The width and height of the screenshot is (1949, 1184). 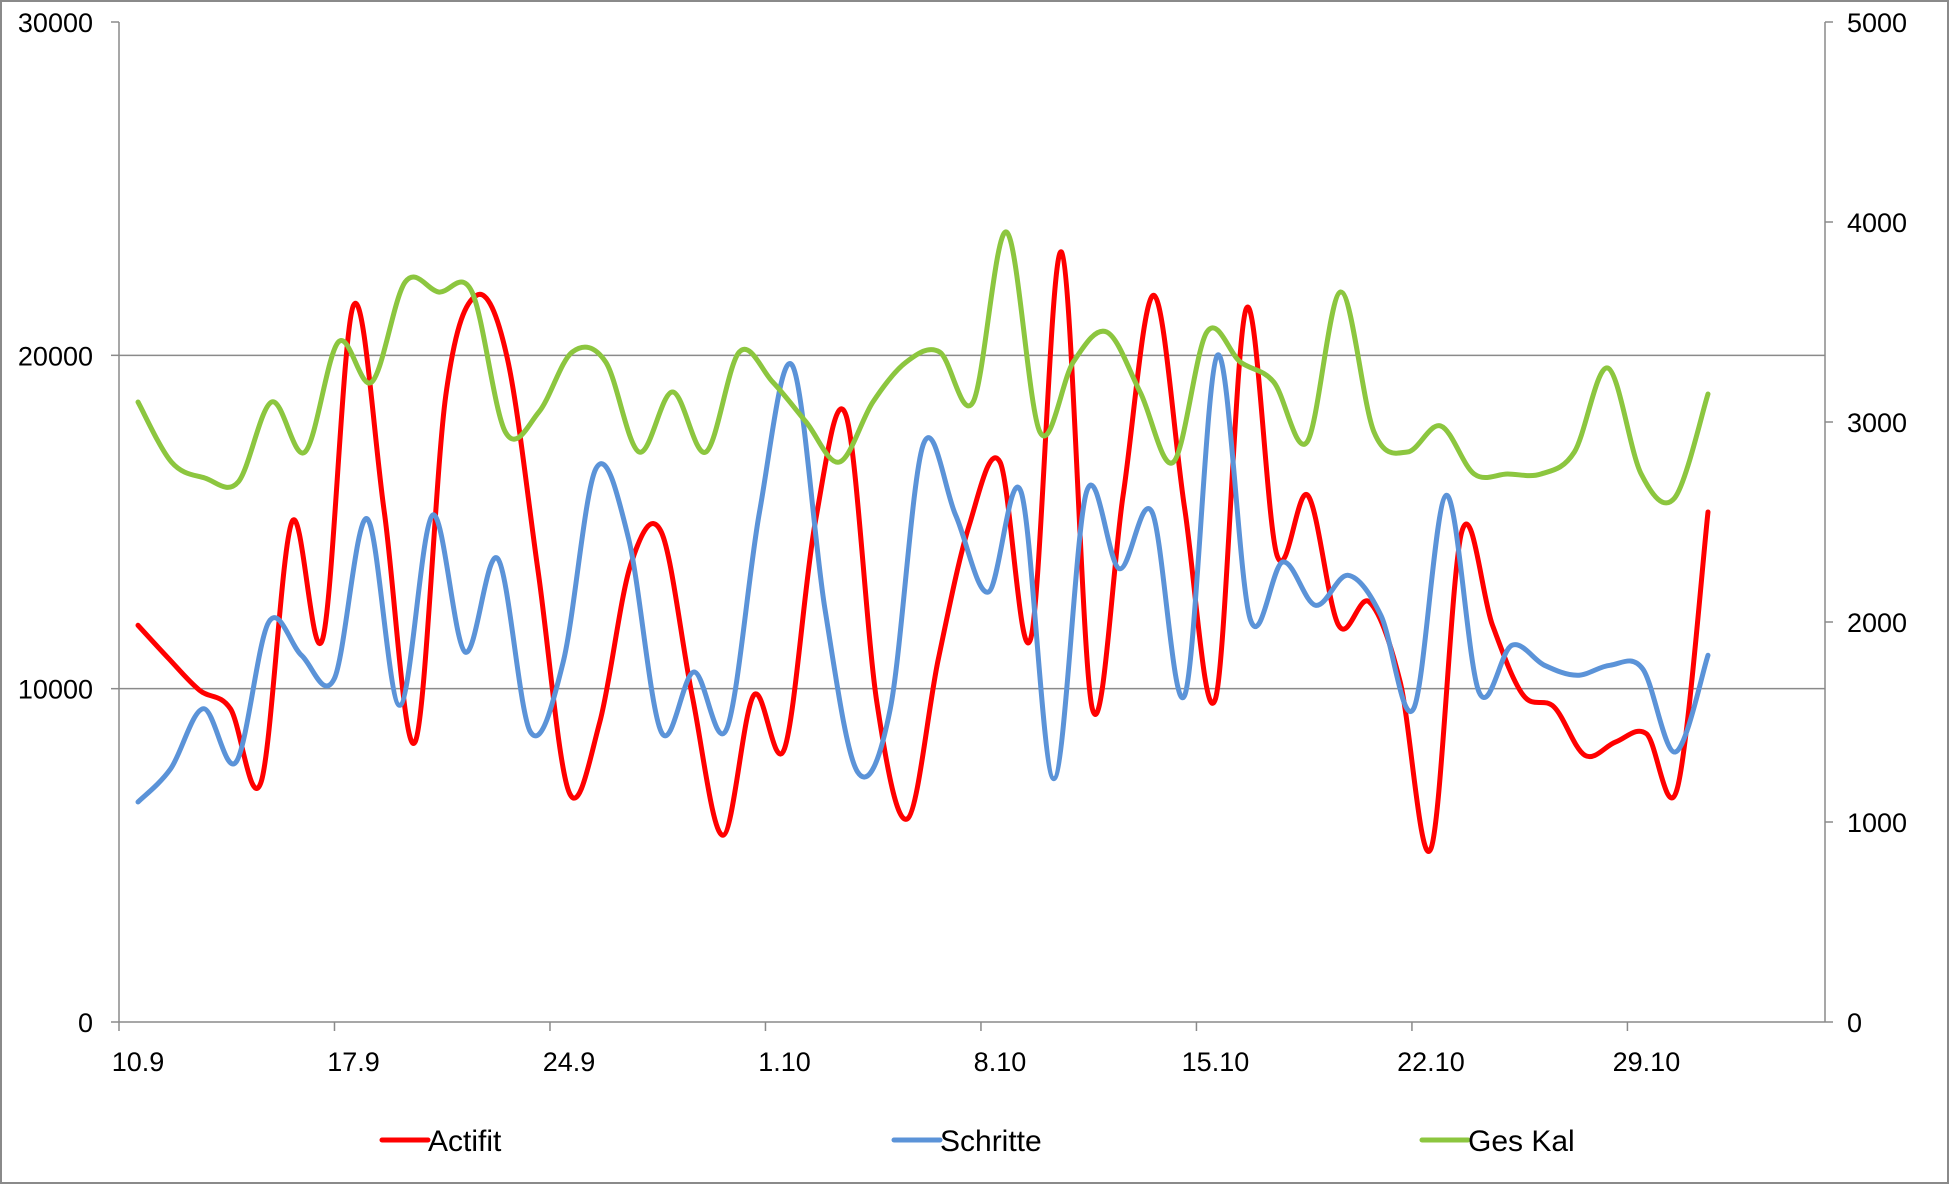 I want to click on legend: Actifit Schritte Ges Kal, so click(x=977, y=1141).